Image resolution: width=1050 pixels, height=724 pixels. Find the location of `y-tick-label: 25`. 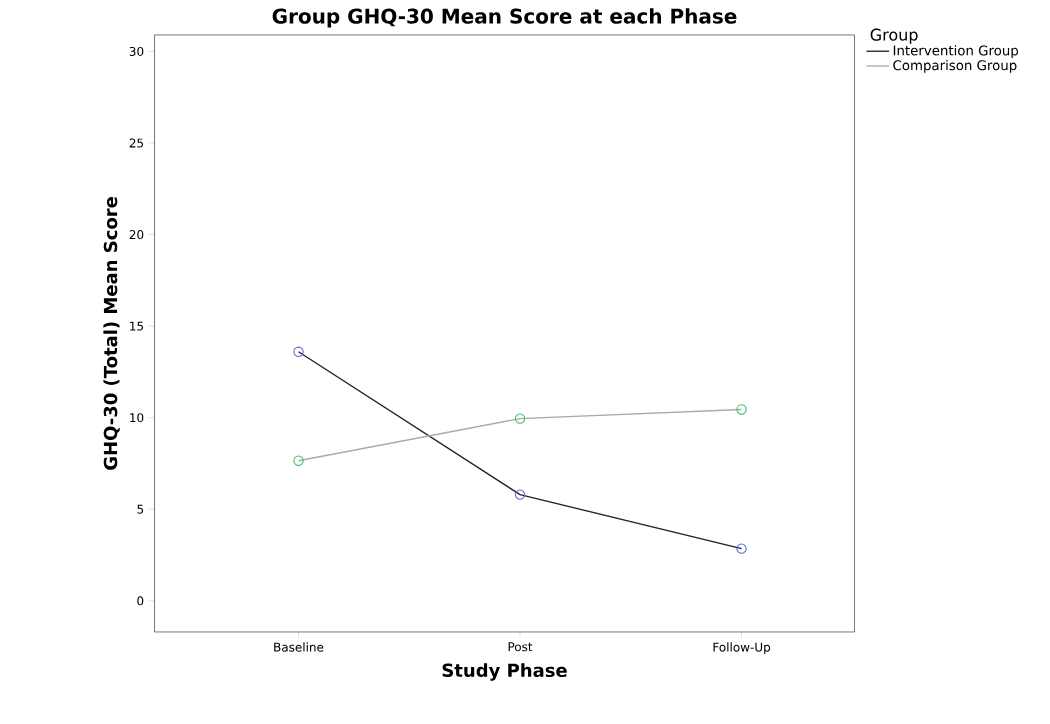

y-tick-label: 25 is located at coordinates (136, 143).